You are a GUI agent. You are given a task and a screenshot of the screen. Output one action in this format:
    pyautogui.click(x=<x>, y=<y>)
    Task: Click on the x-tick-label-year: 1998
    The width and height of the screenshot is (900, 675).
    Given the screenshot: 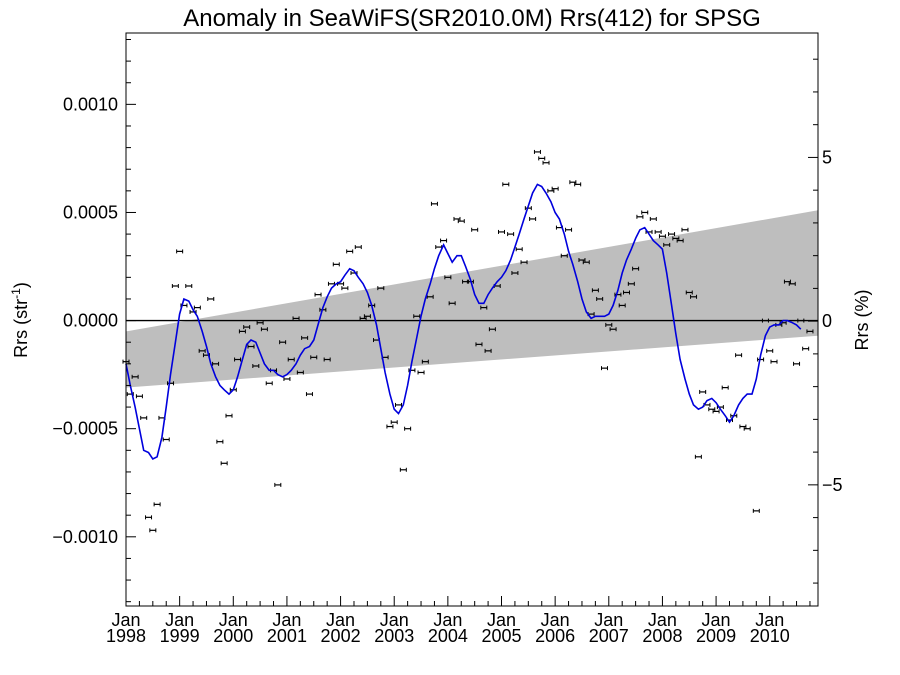 What is the action you would take?
    pyautogui.click(x=126, y=636)
    